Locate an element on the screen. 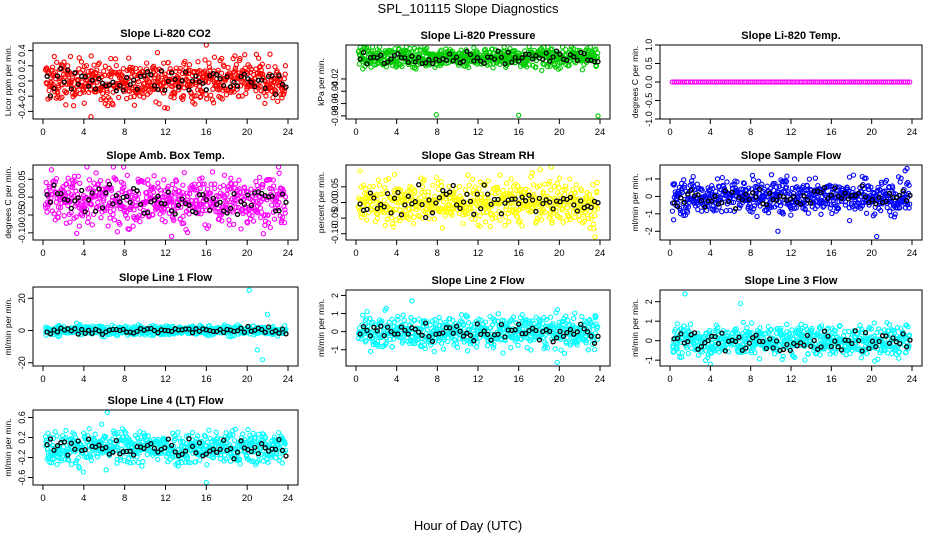 The width and height of the screenshot is (936, 540). y-axis: -0.4-0.20.00.20.4 is located at coordinates (25, 81).